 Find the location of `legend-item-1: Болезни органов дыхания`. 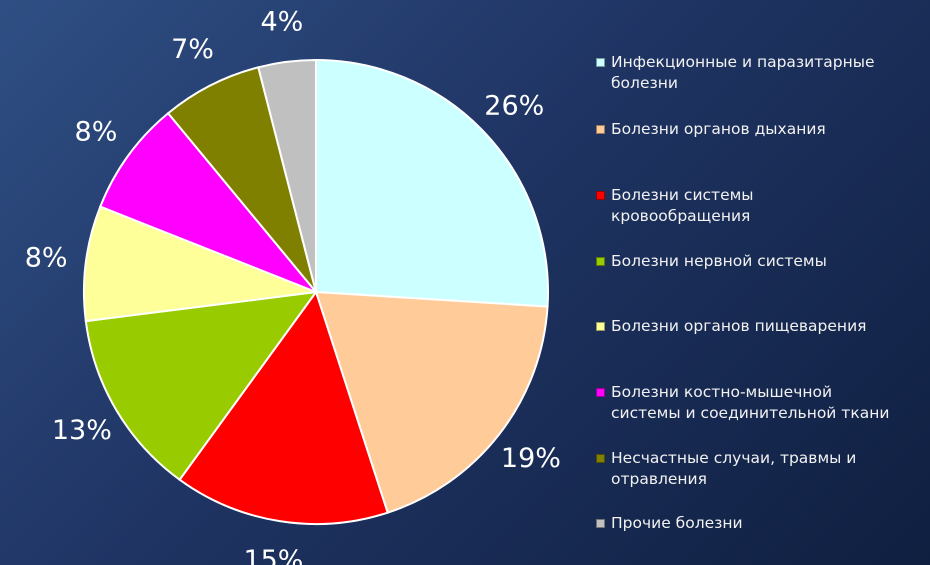

legend-item-1: Болезни органов дыхания is located at coordinates (761, 129).